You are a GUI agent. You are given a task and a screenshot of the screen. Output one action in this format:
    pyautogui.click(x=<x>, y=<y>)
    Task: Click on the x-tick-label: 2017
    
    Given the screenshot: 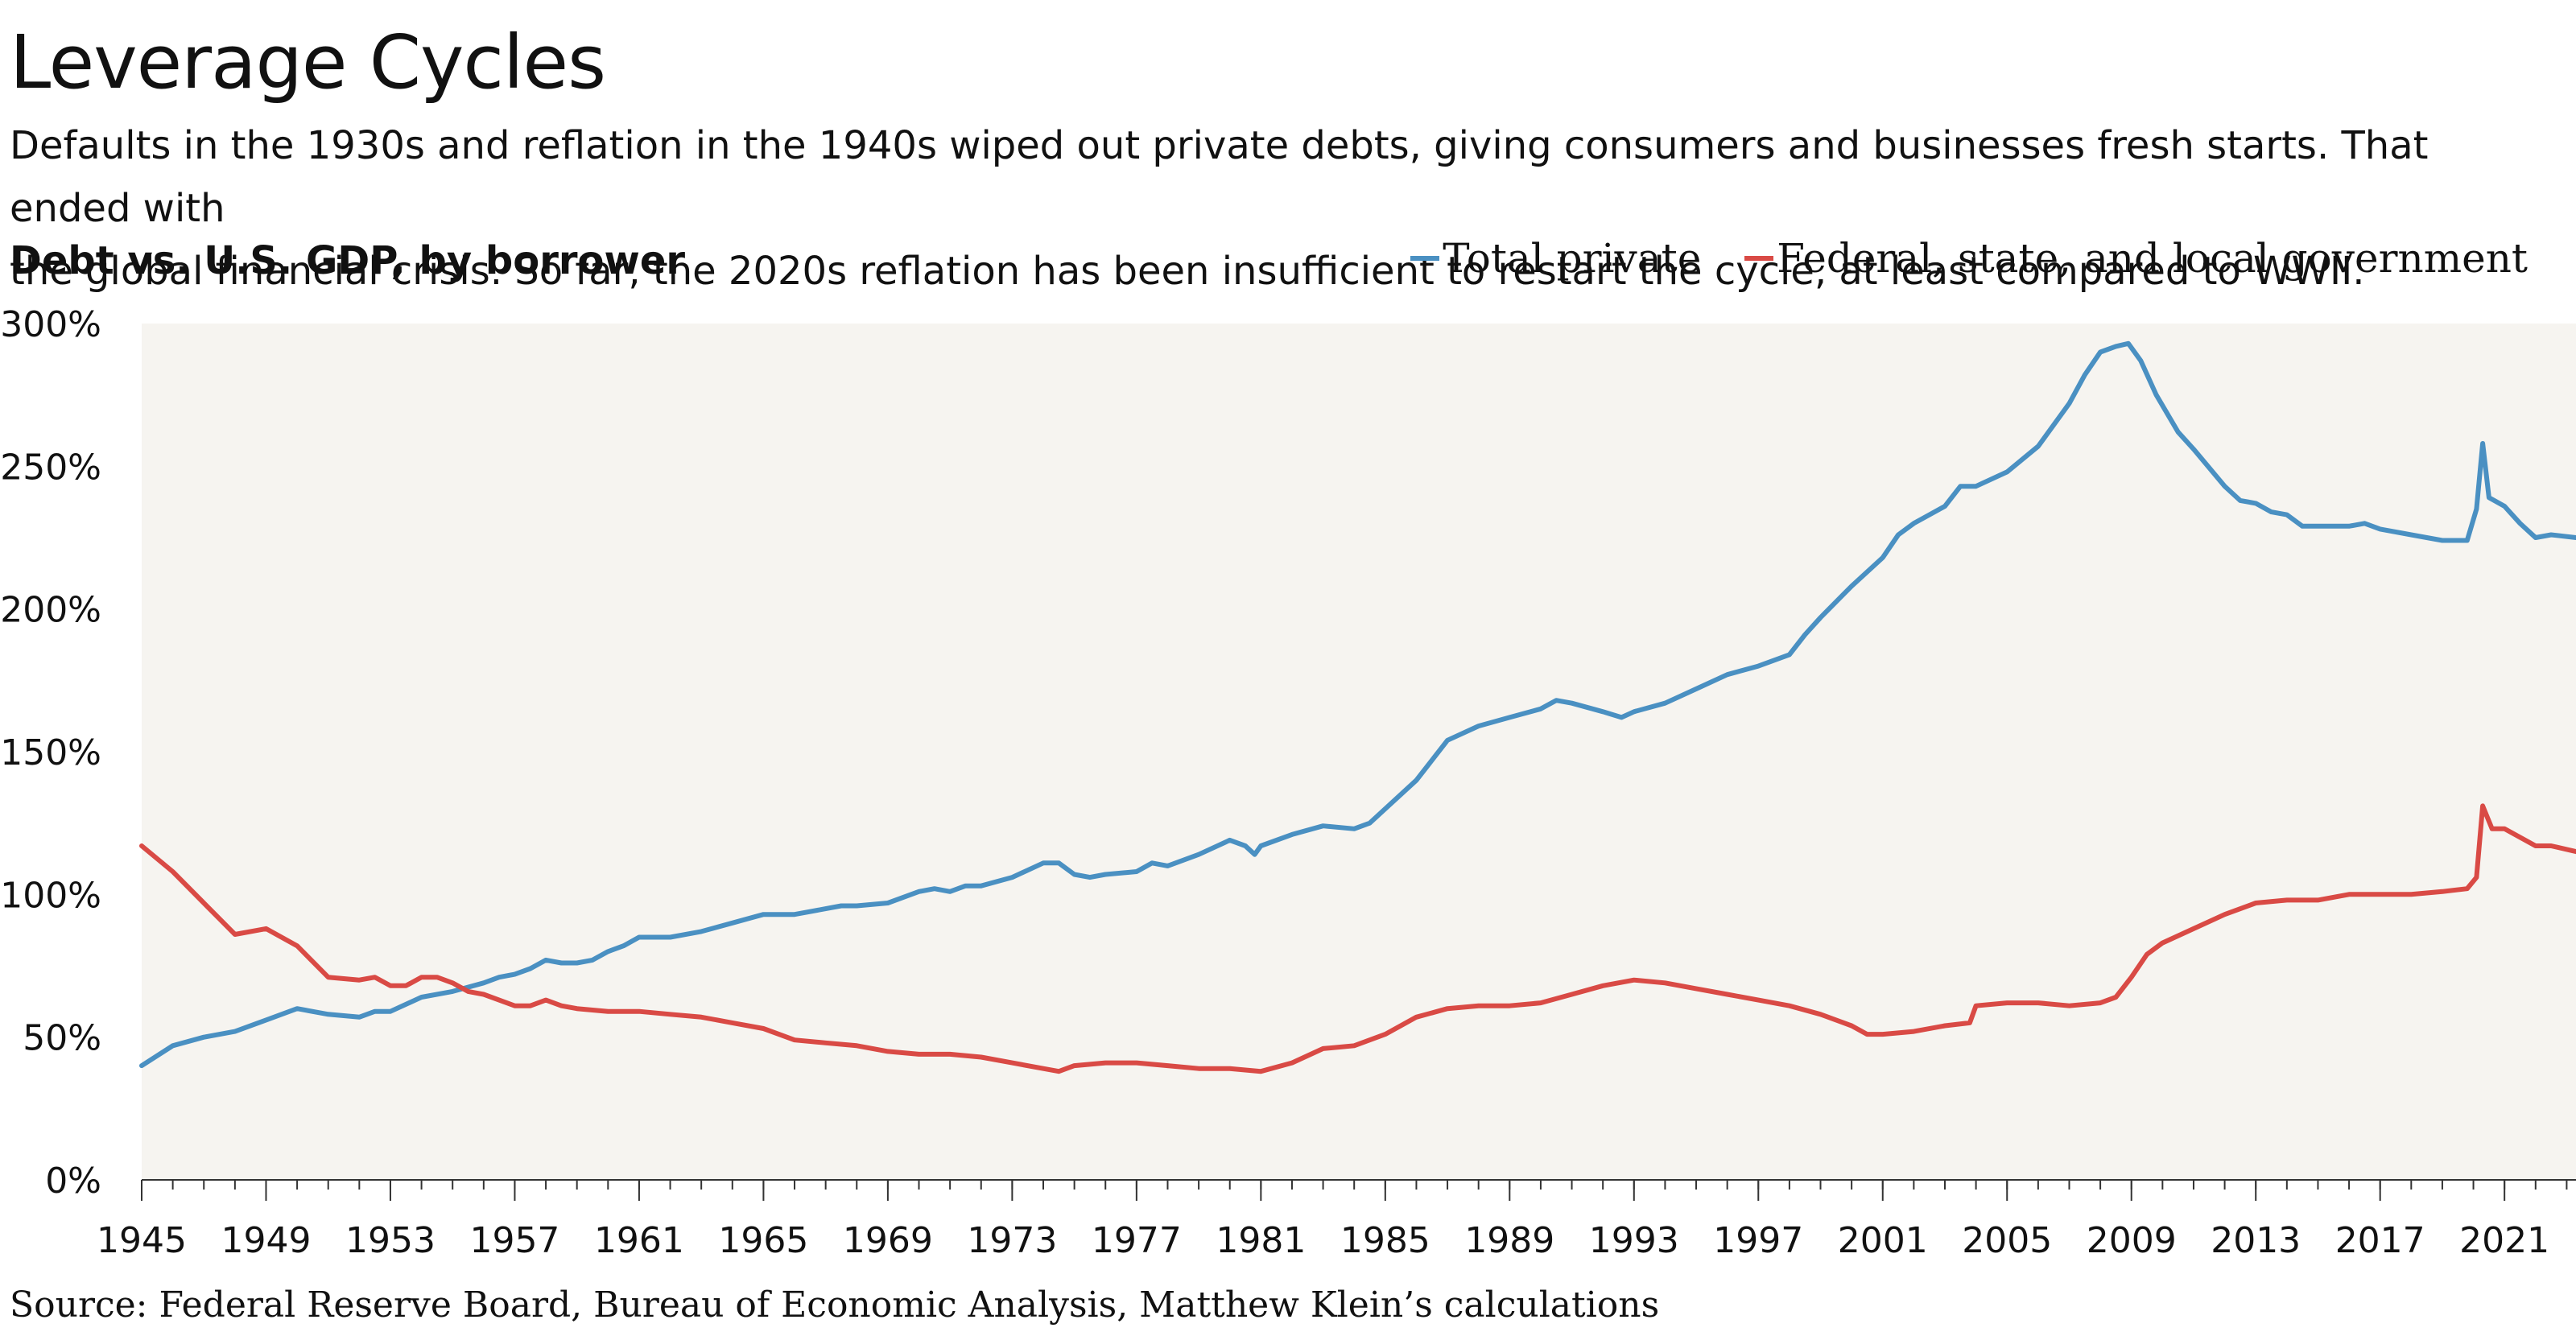 What is the action you would take?
    pyautogui.click(x=2380, y=1240)
    